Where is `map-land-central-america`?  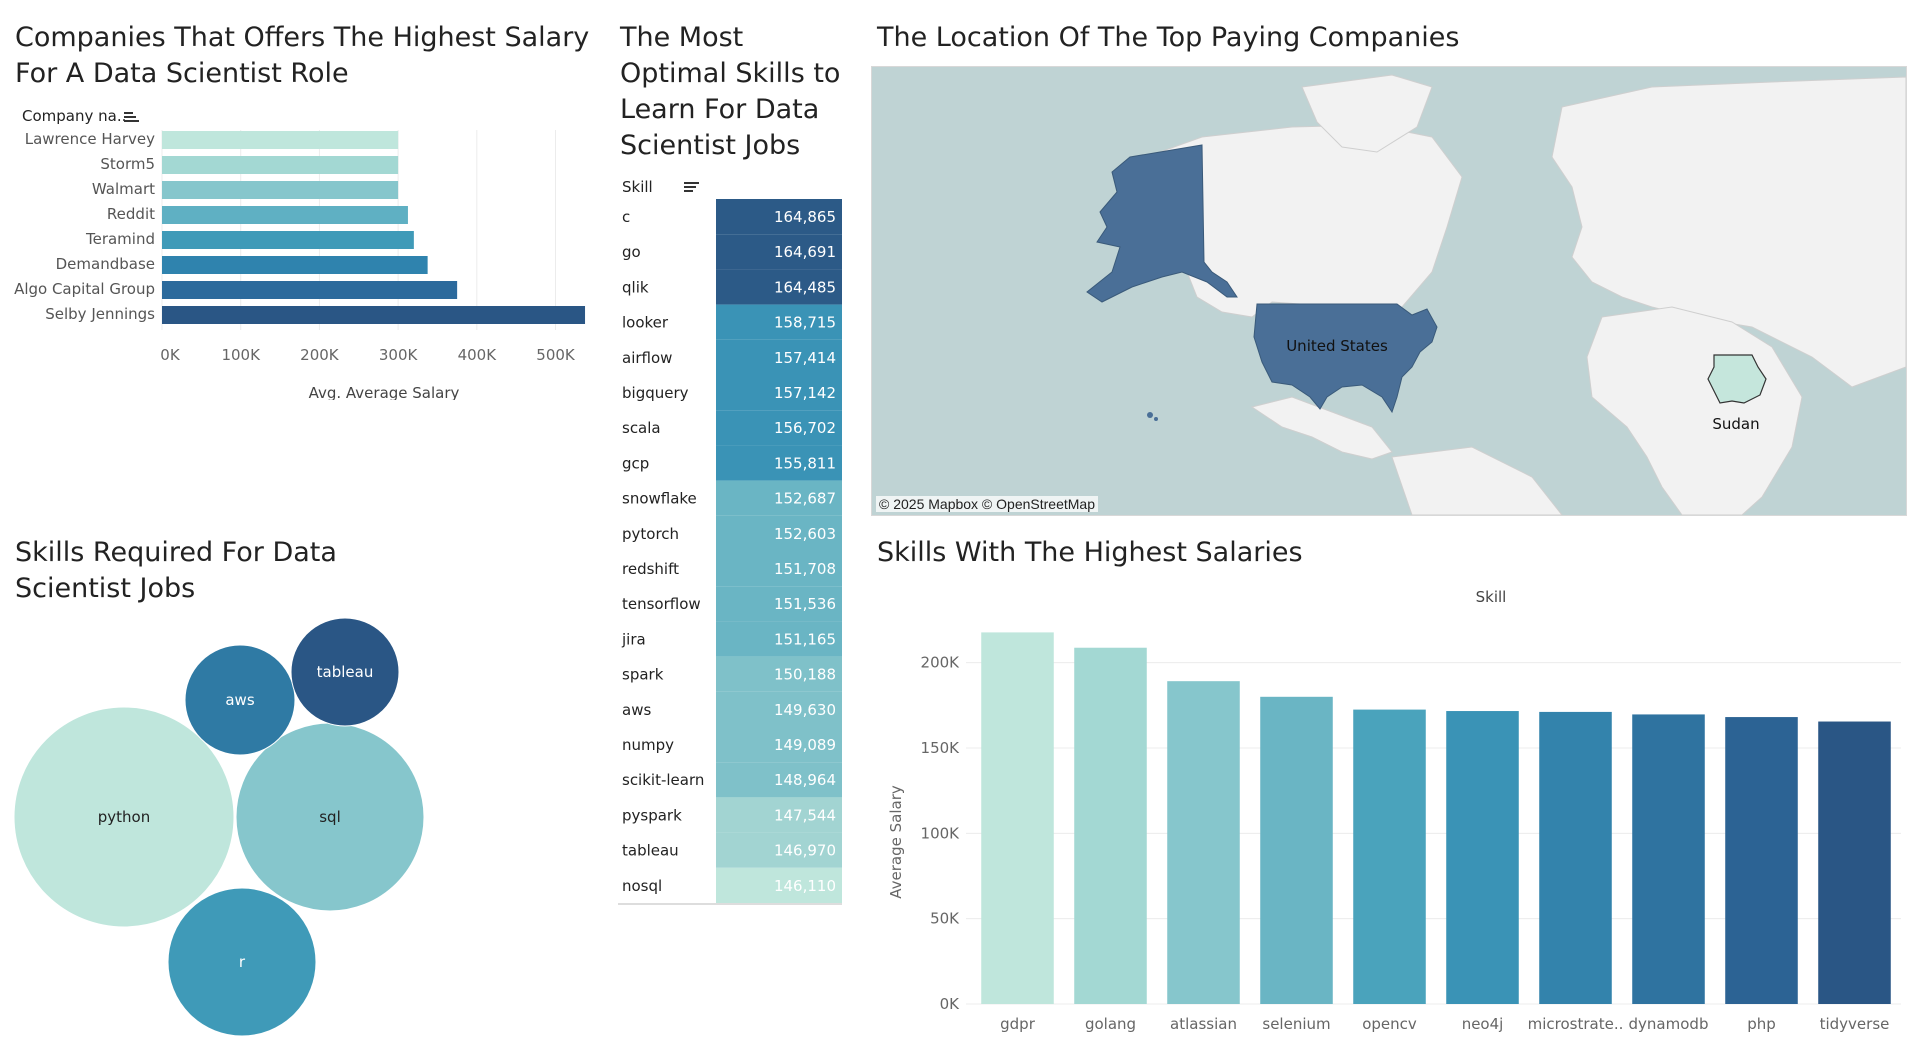
map-land-central-america is located at coordinates (1321, 428).